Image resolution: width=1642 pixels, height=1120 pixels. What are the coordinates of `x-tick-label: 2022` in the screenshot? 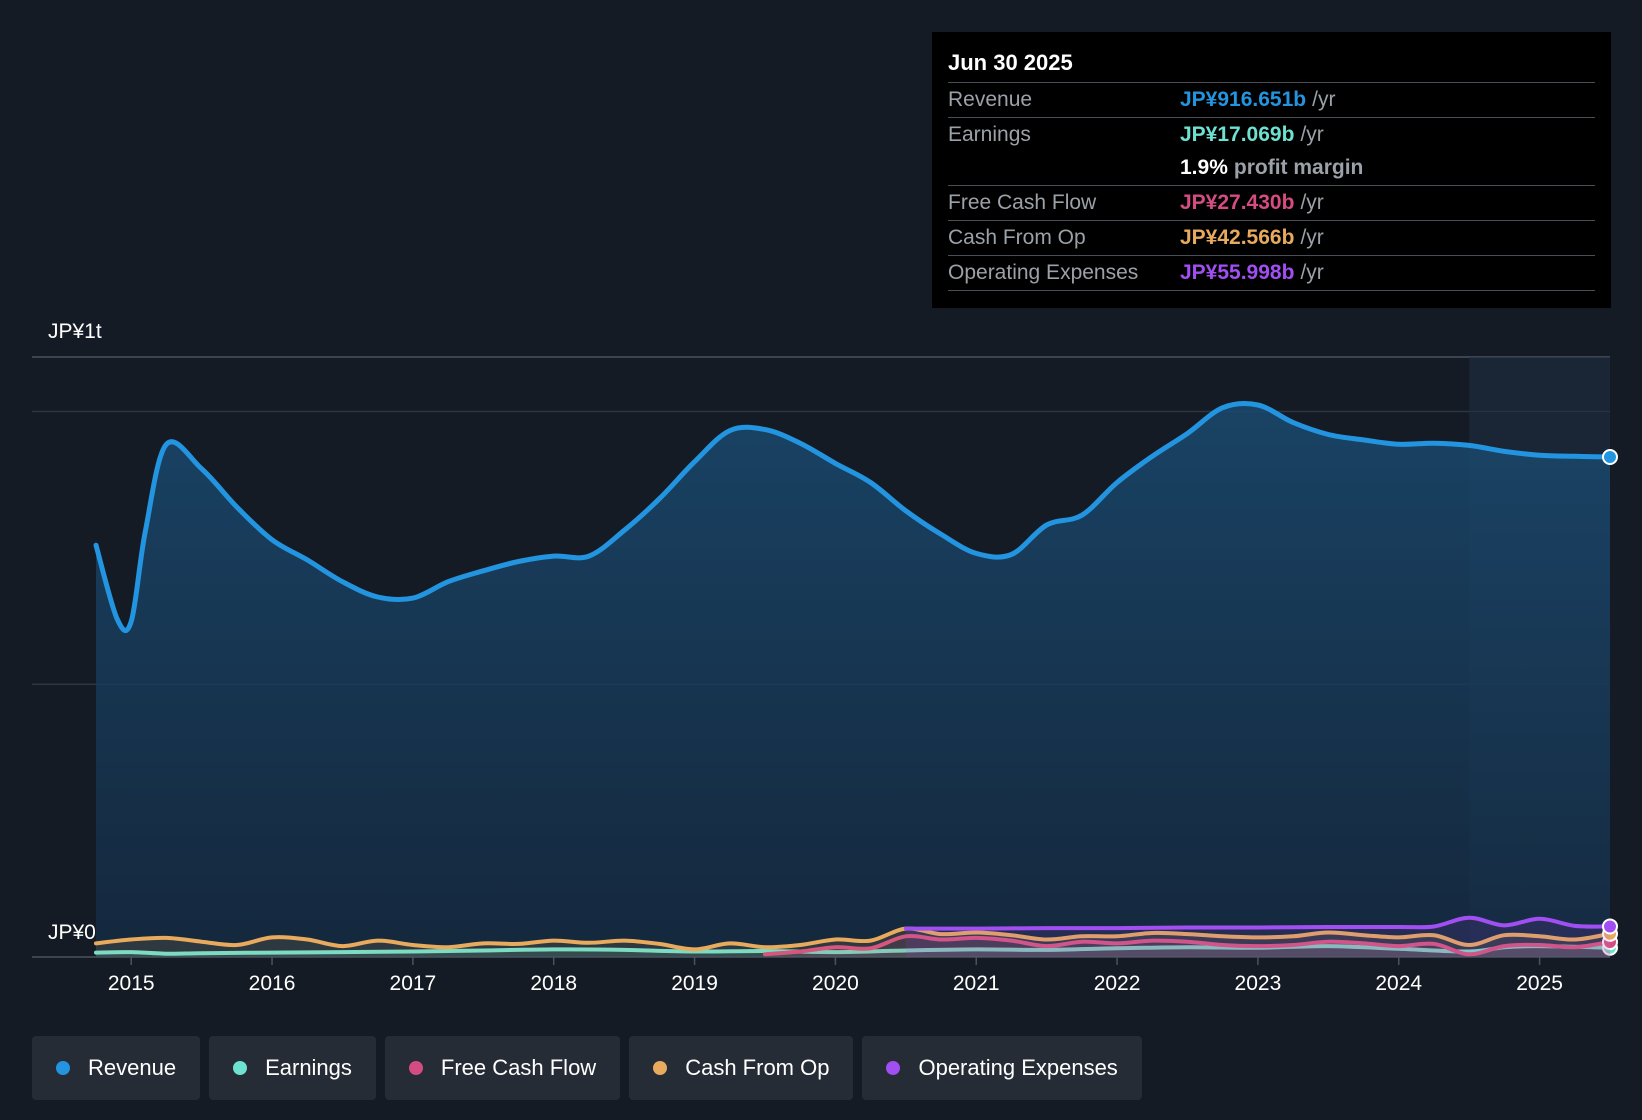 It's located at (1117, 983).